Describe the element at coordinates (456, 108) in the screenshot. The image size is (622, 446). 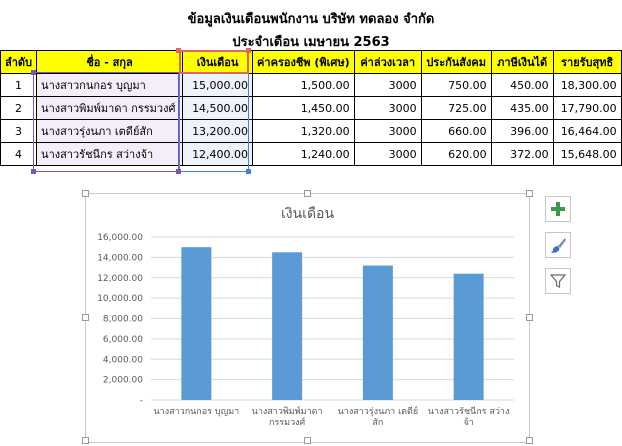
I see `cell-social-security: 725.00` at that location.